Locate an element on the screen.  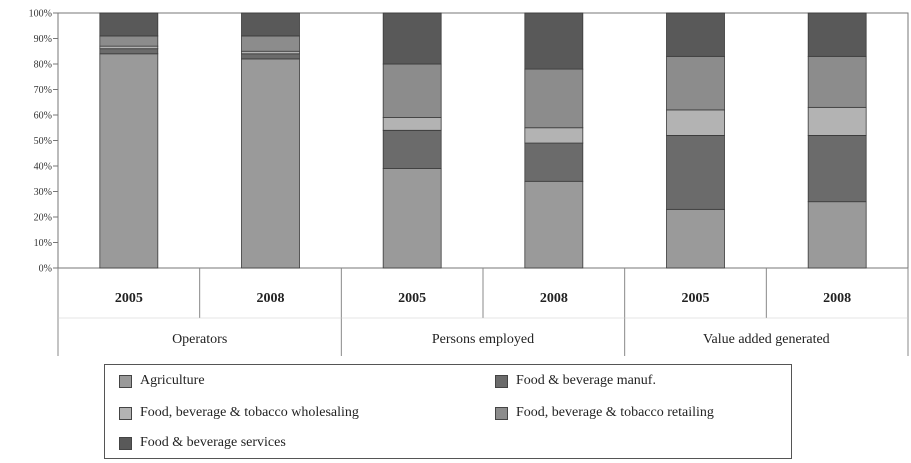
x-group-label: Value added generated is located at coordinates (766, 339).